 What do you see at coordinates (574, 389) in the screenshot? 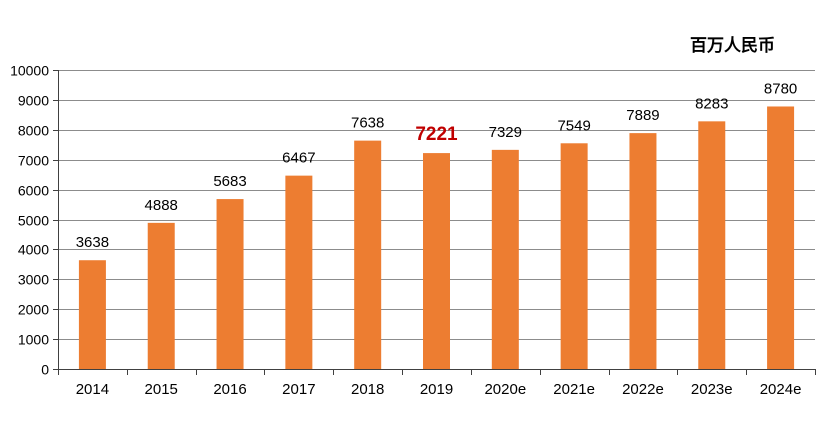
I see `x-tick-label: 2021e` at bounding box center [574, 389].